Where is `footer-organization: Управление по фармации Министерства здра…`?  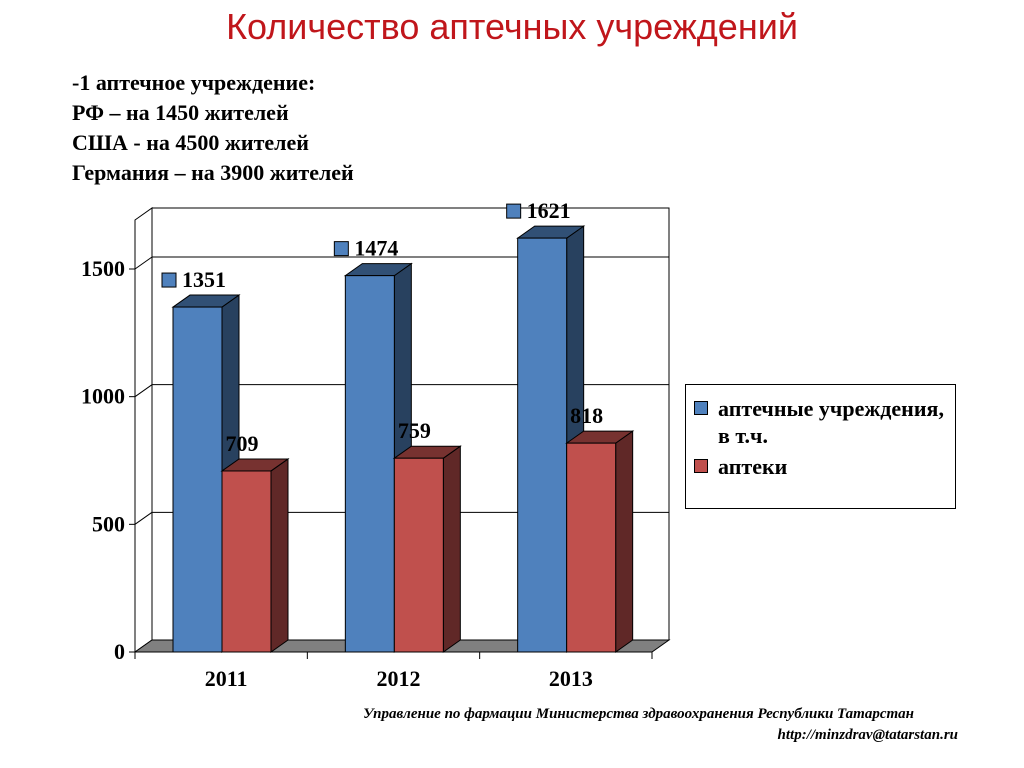 footer-organization: Управление по фармации Министерства здра… is located at coordinates (638, 714).